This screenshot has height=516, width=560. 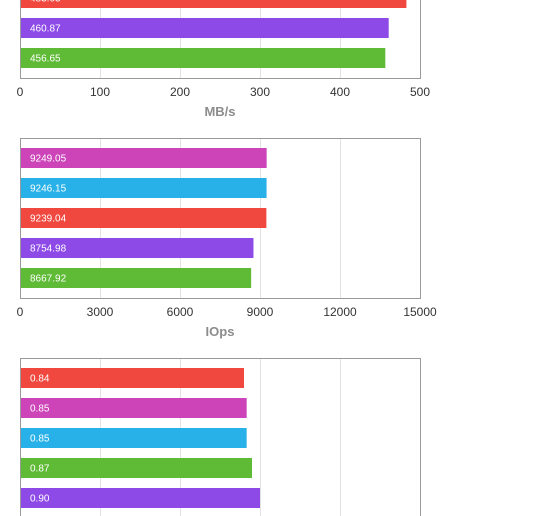 What do you see at coordinates (100, 92) in the screenshot?
I see `x-tick-label: 100` at bounding box center [100, 92].